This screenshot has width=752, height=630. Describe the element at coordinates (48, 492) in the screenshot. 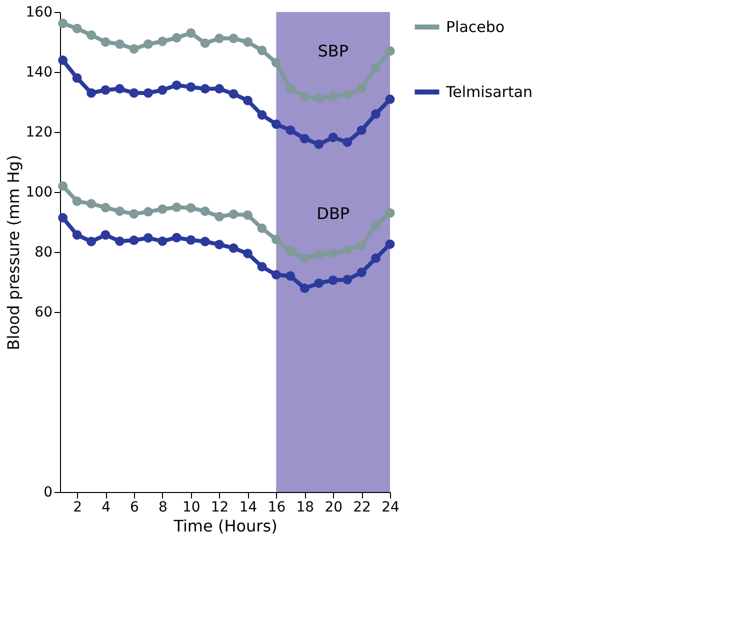

I see `y-tick-label: 0` at that location.